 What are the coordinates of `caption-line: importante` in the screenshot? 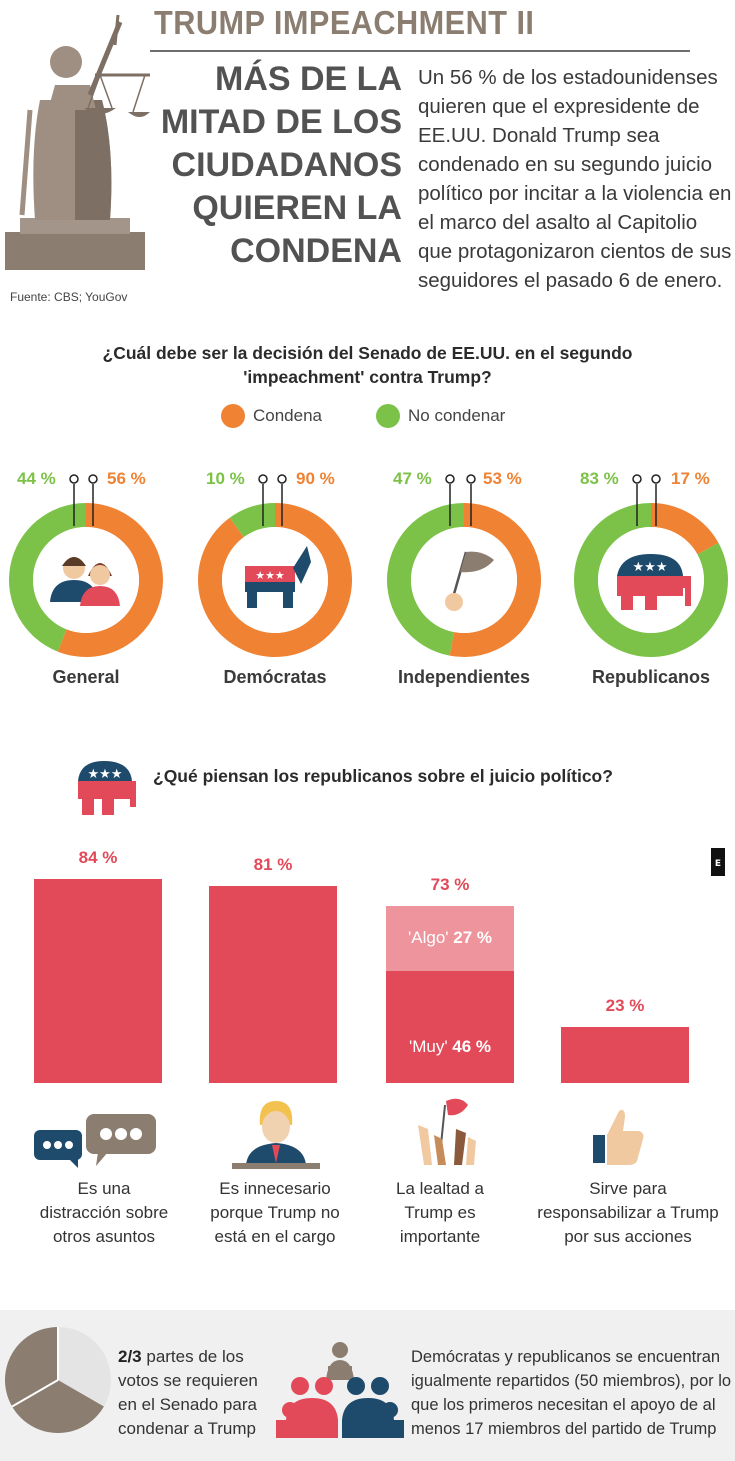 It's located at (440, 1236).